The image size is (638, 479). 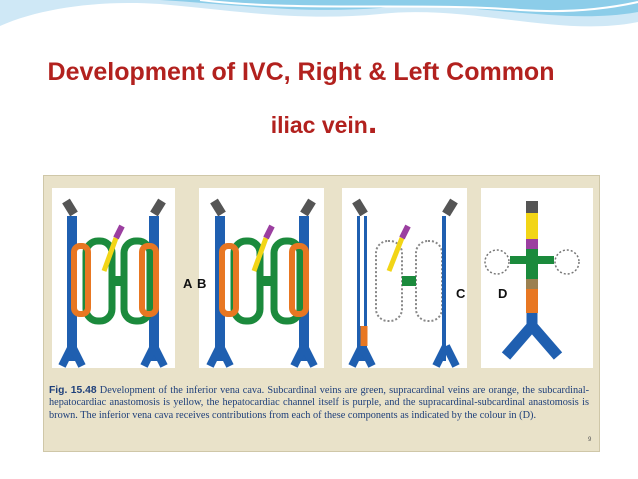 I want to click on panel-a-veins, so click(x=113, y=283).